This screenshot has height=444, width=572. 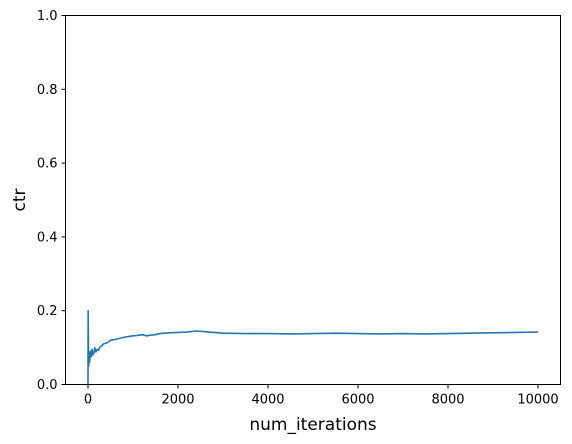 I want to click on x-tick-label: 4000, so click(x=267, y=400).